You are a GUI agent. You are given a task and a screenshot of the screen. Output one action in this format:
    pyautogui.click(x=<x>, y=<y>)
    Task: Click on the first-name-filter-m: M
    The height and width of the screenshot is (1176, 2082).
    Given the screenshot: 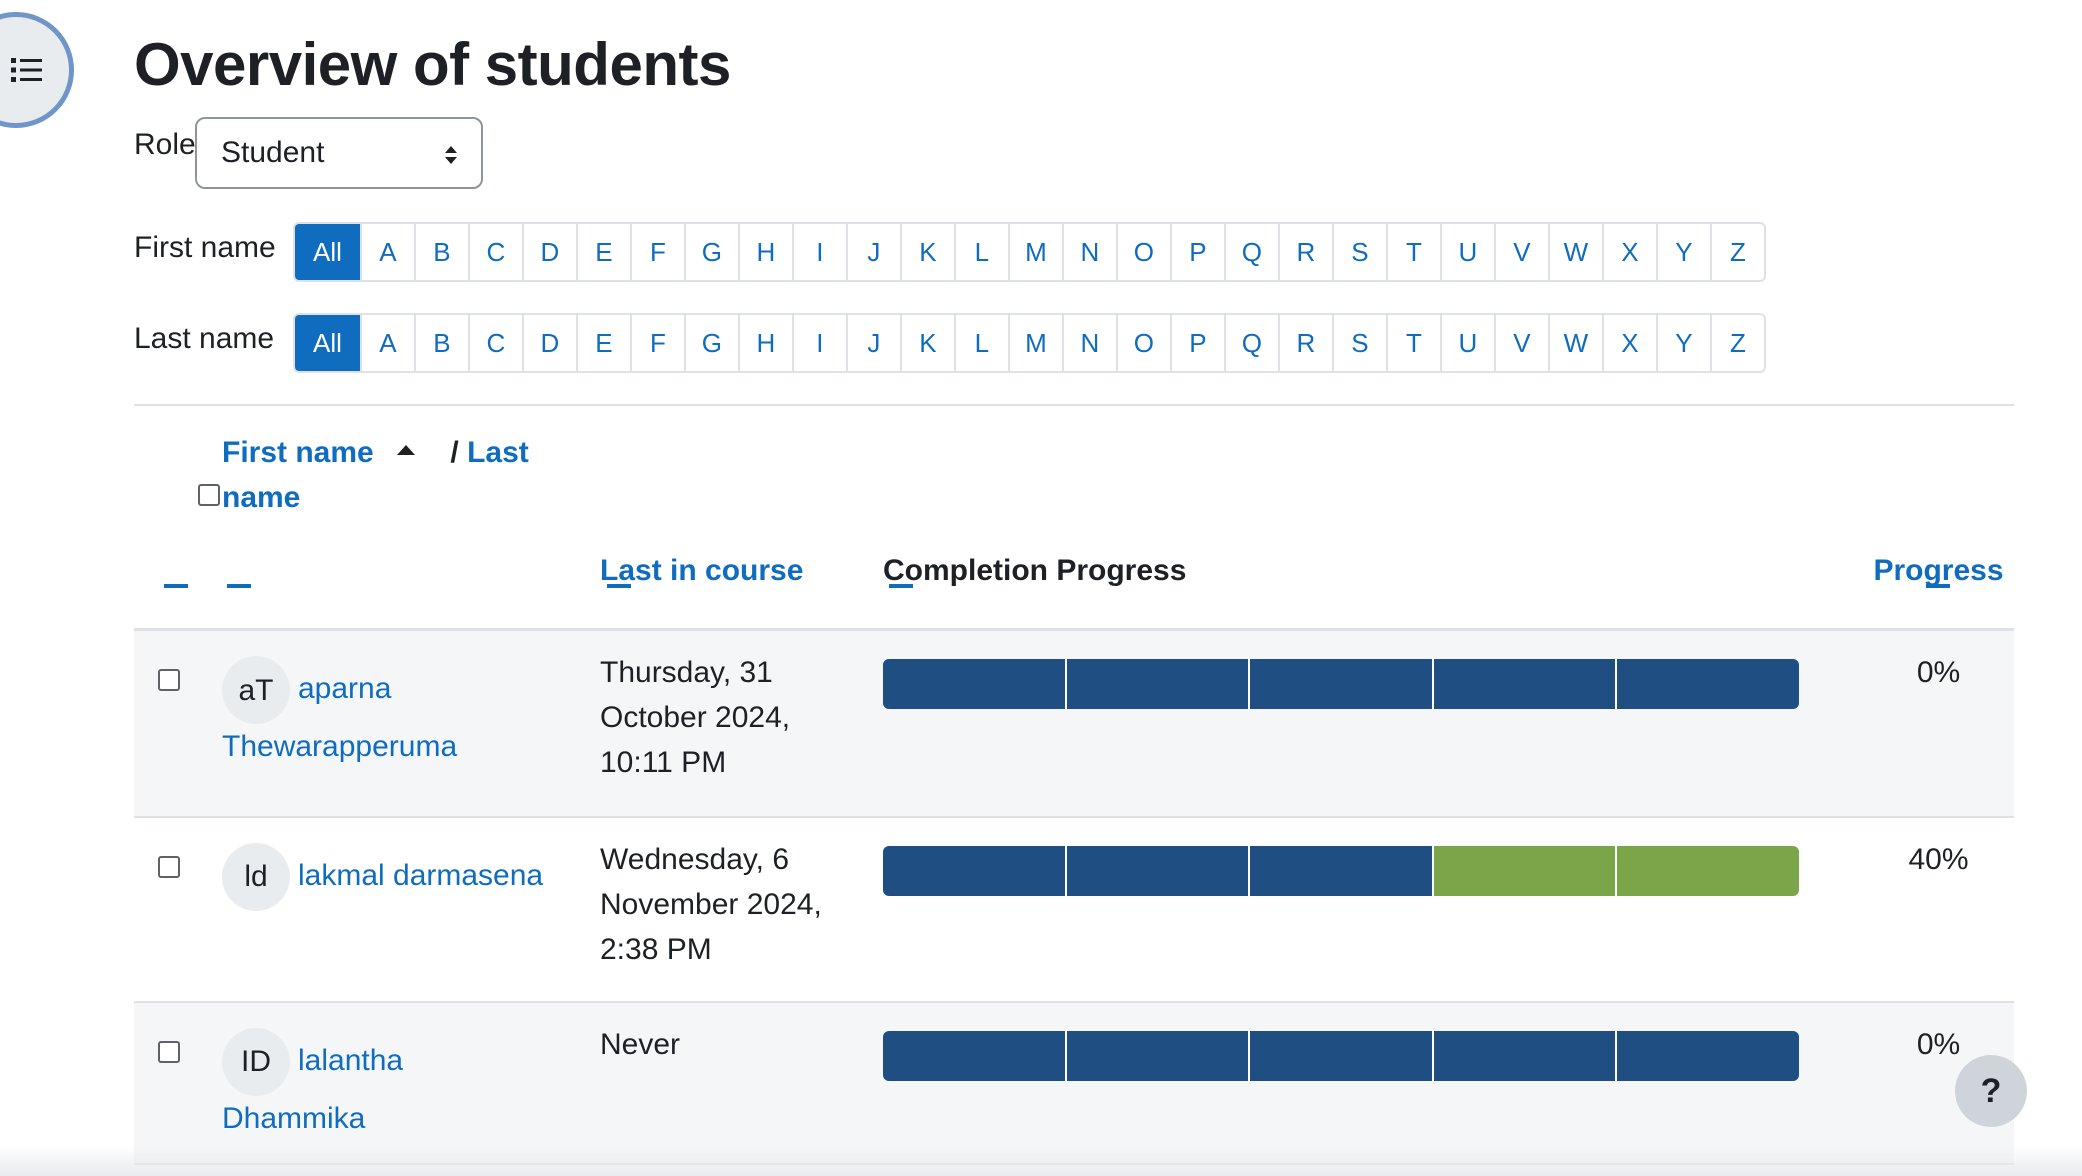 What is the action you would take?
    pyautogui.click(x=1034, y=252)
    